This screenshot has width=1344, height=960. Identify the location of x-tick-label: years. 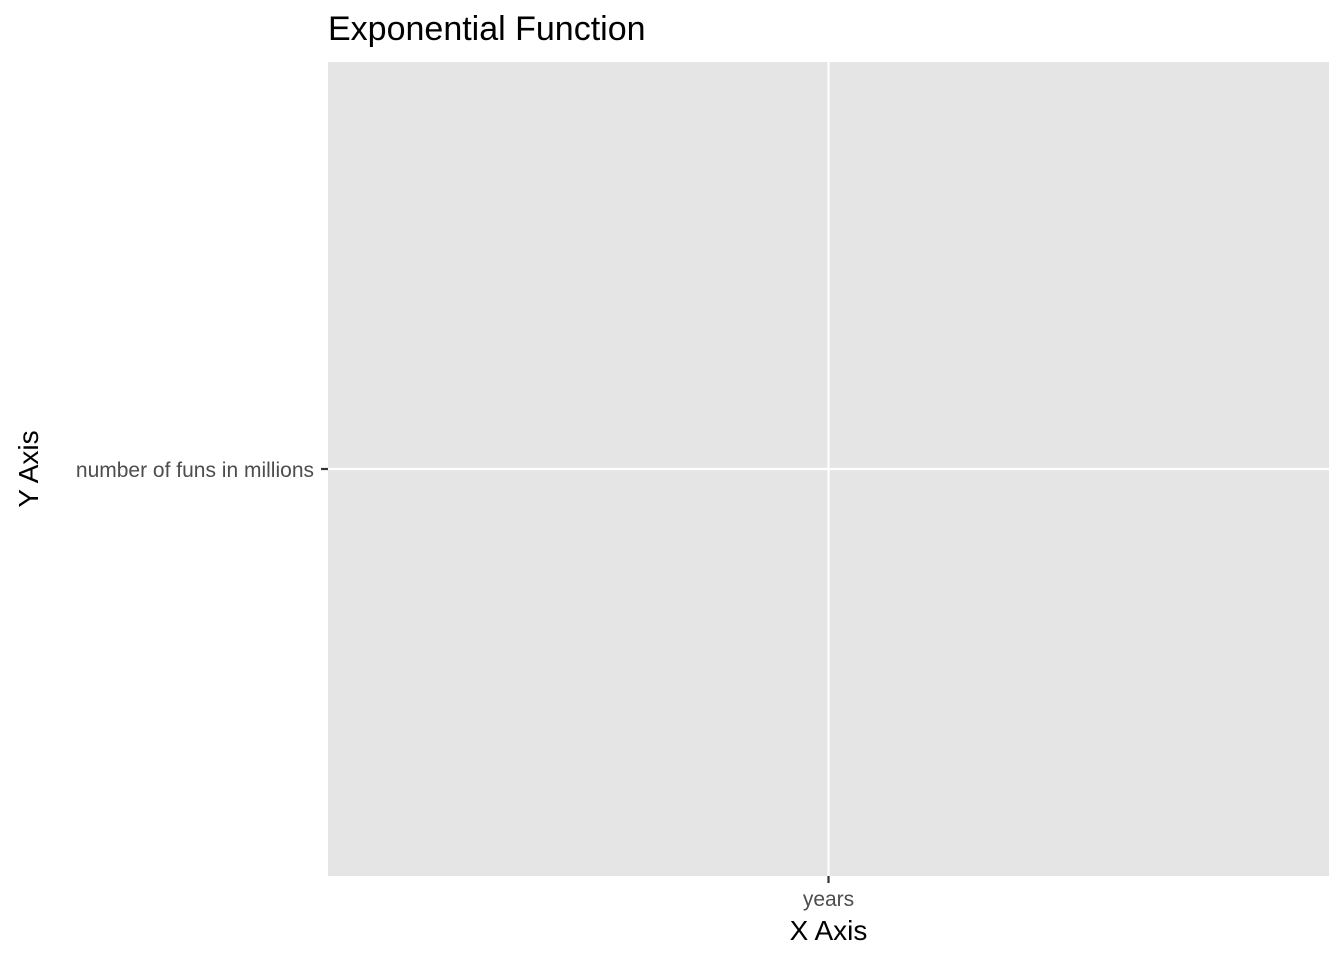
(828, 899).